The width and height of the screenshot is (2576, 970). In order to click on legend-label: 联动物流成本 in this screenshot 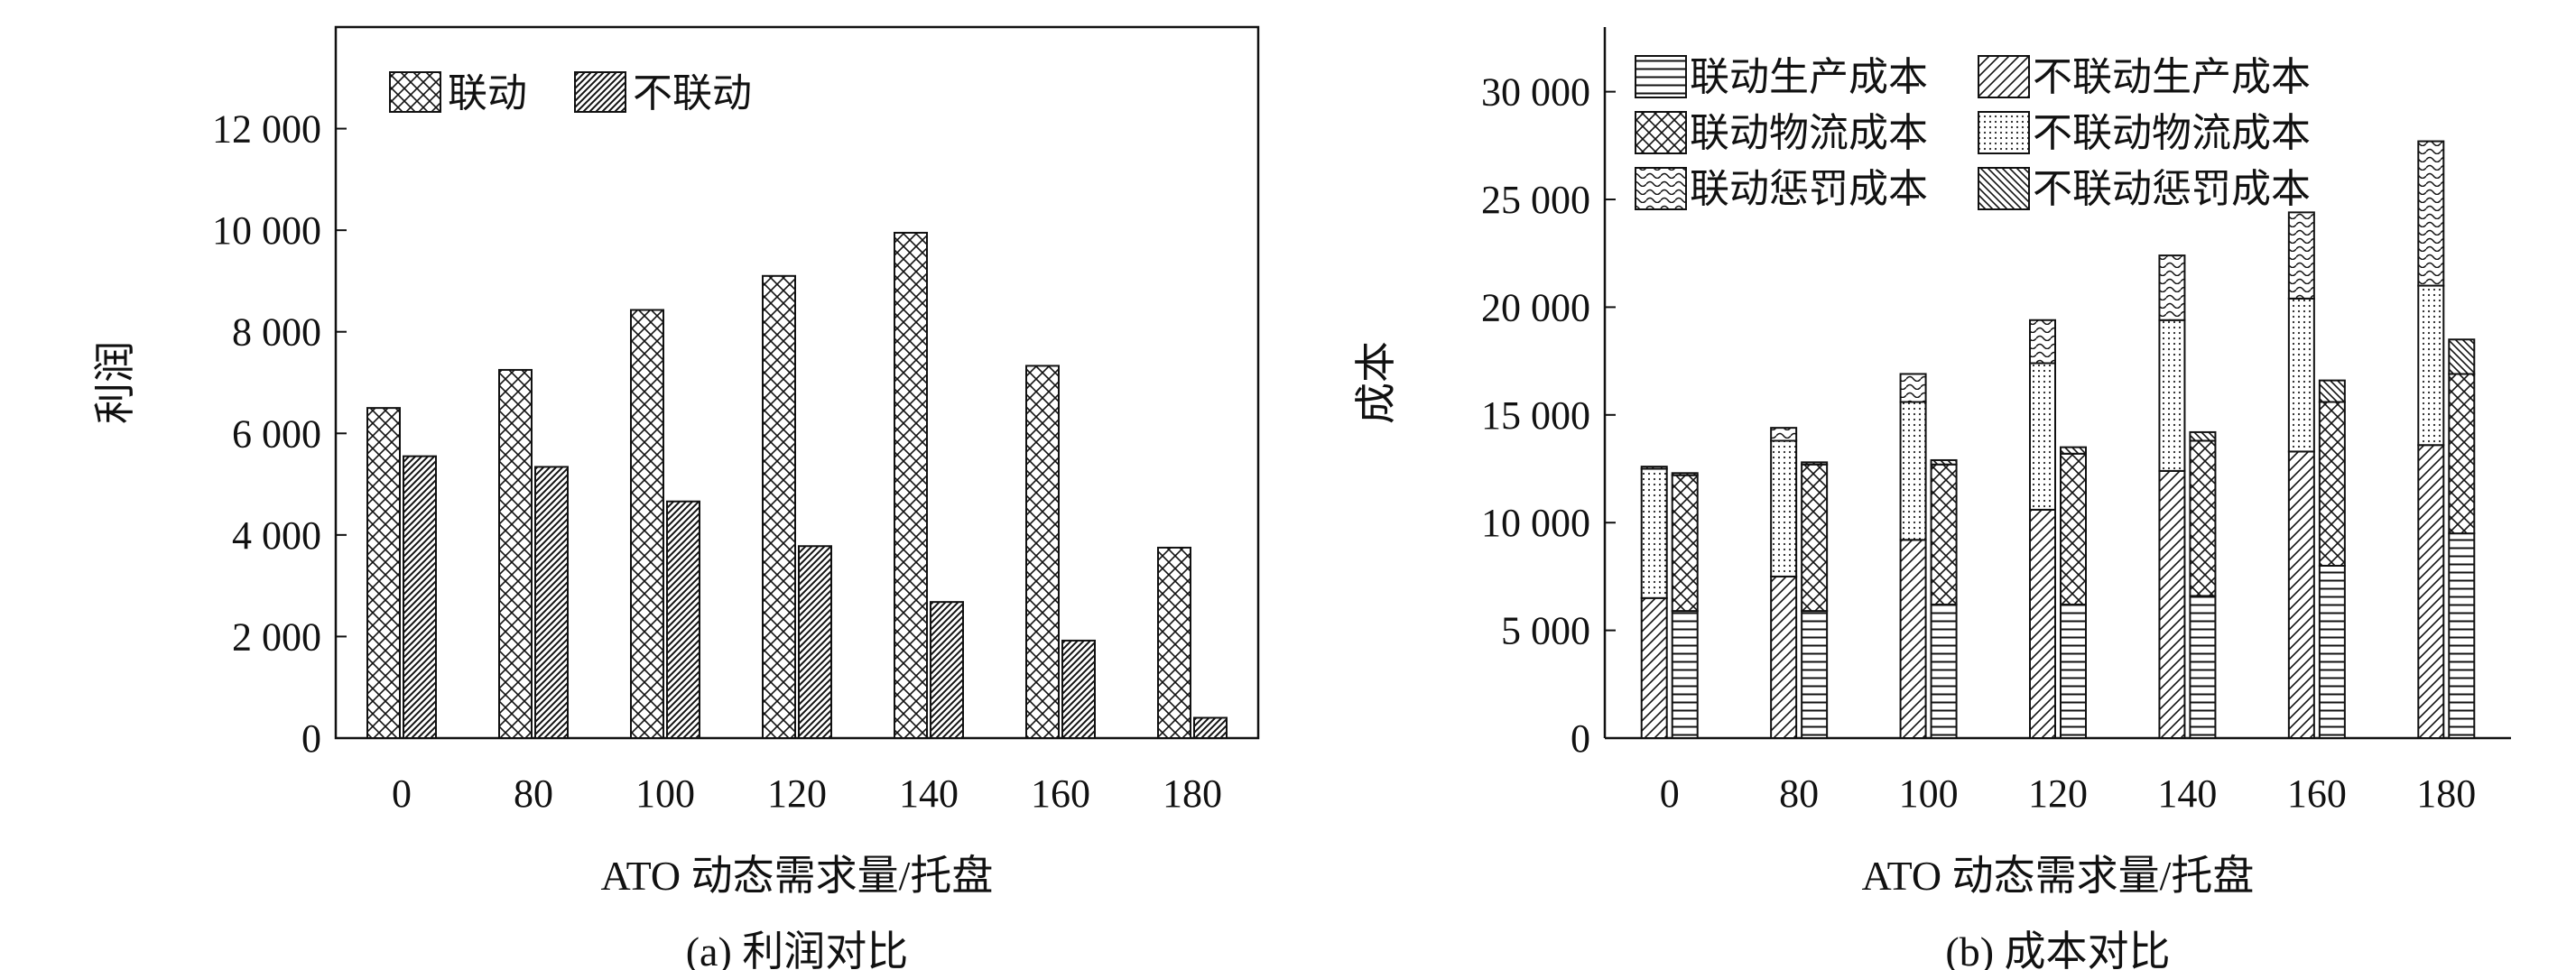, I will do `click(1809, 133)`.